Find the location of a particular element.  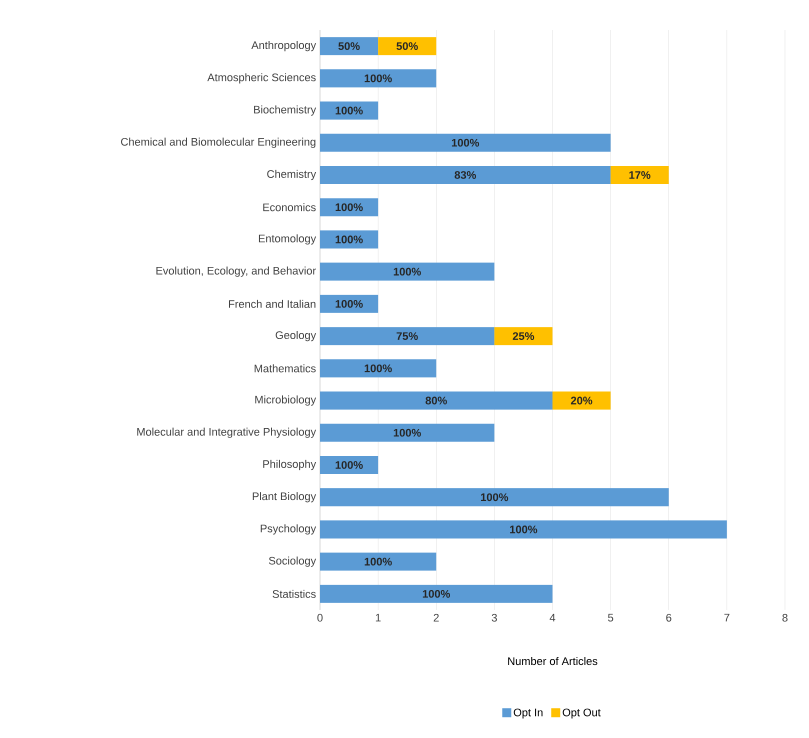

annotation: 75% is located at coordinates (407, 336).